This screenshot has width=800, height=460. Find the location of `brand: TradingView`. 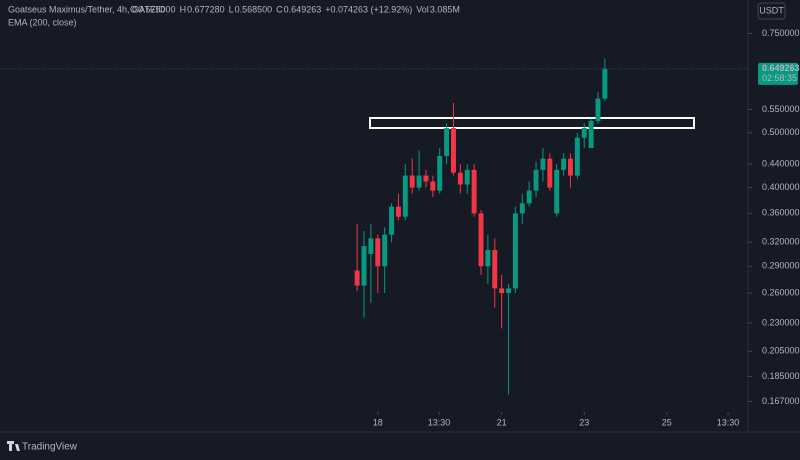

brand: TradingView is located at coordinates (42, 447).